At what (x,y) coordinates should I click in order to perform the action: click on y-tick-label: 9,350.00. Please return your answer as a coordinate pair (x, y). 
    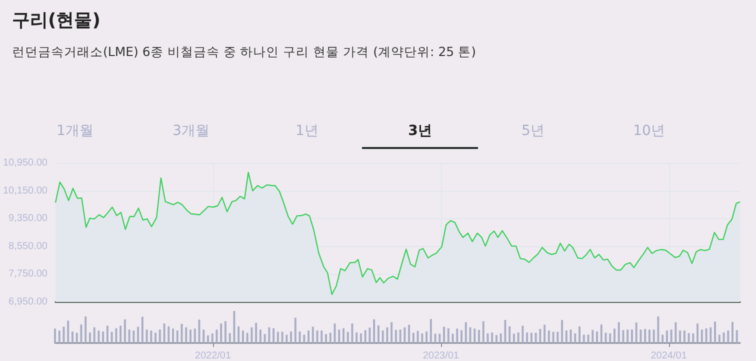
    Looking at the image, I should click on (28, 218).